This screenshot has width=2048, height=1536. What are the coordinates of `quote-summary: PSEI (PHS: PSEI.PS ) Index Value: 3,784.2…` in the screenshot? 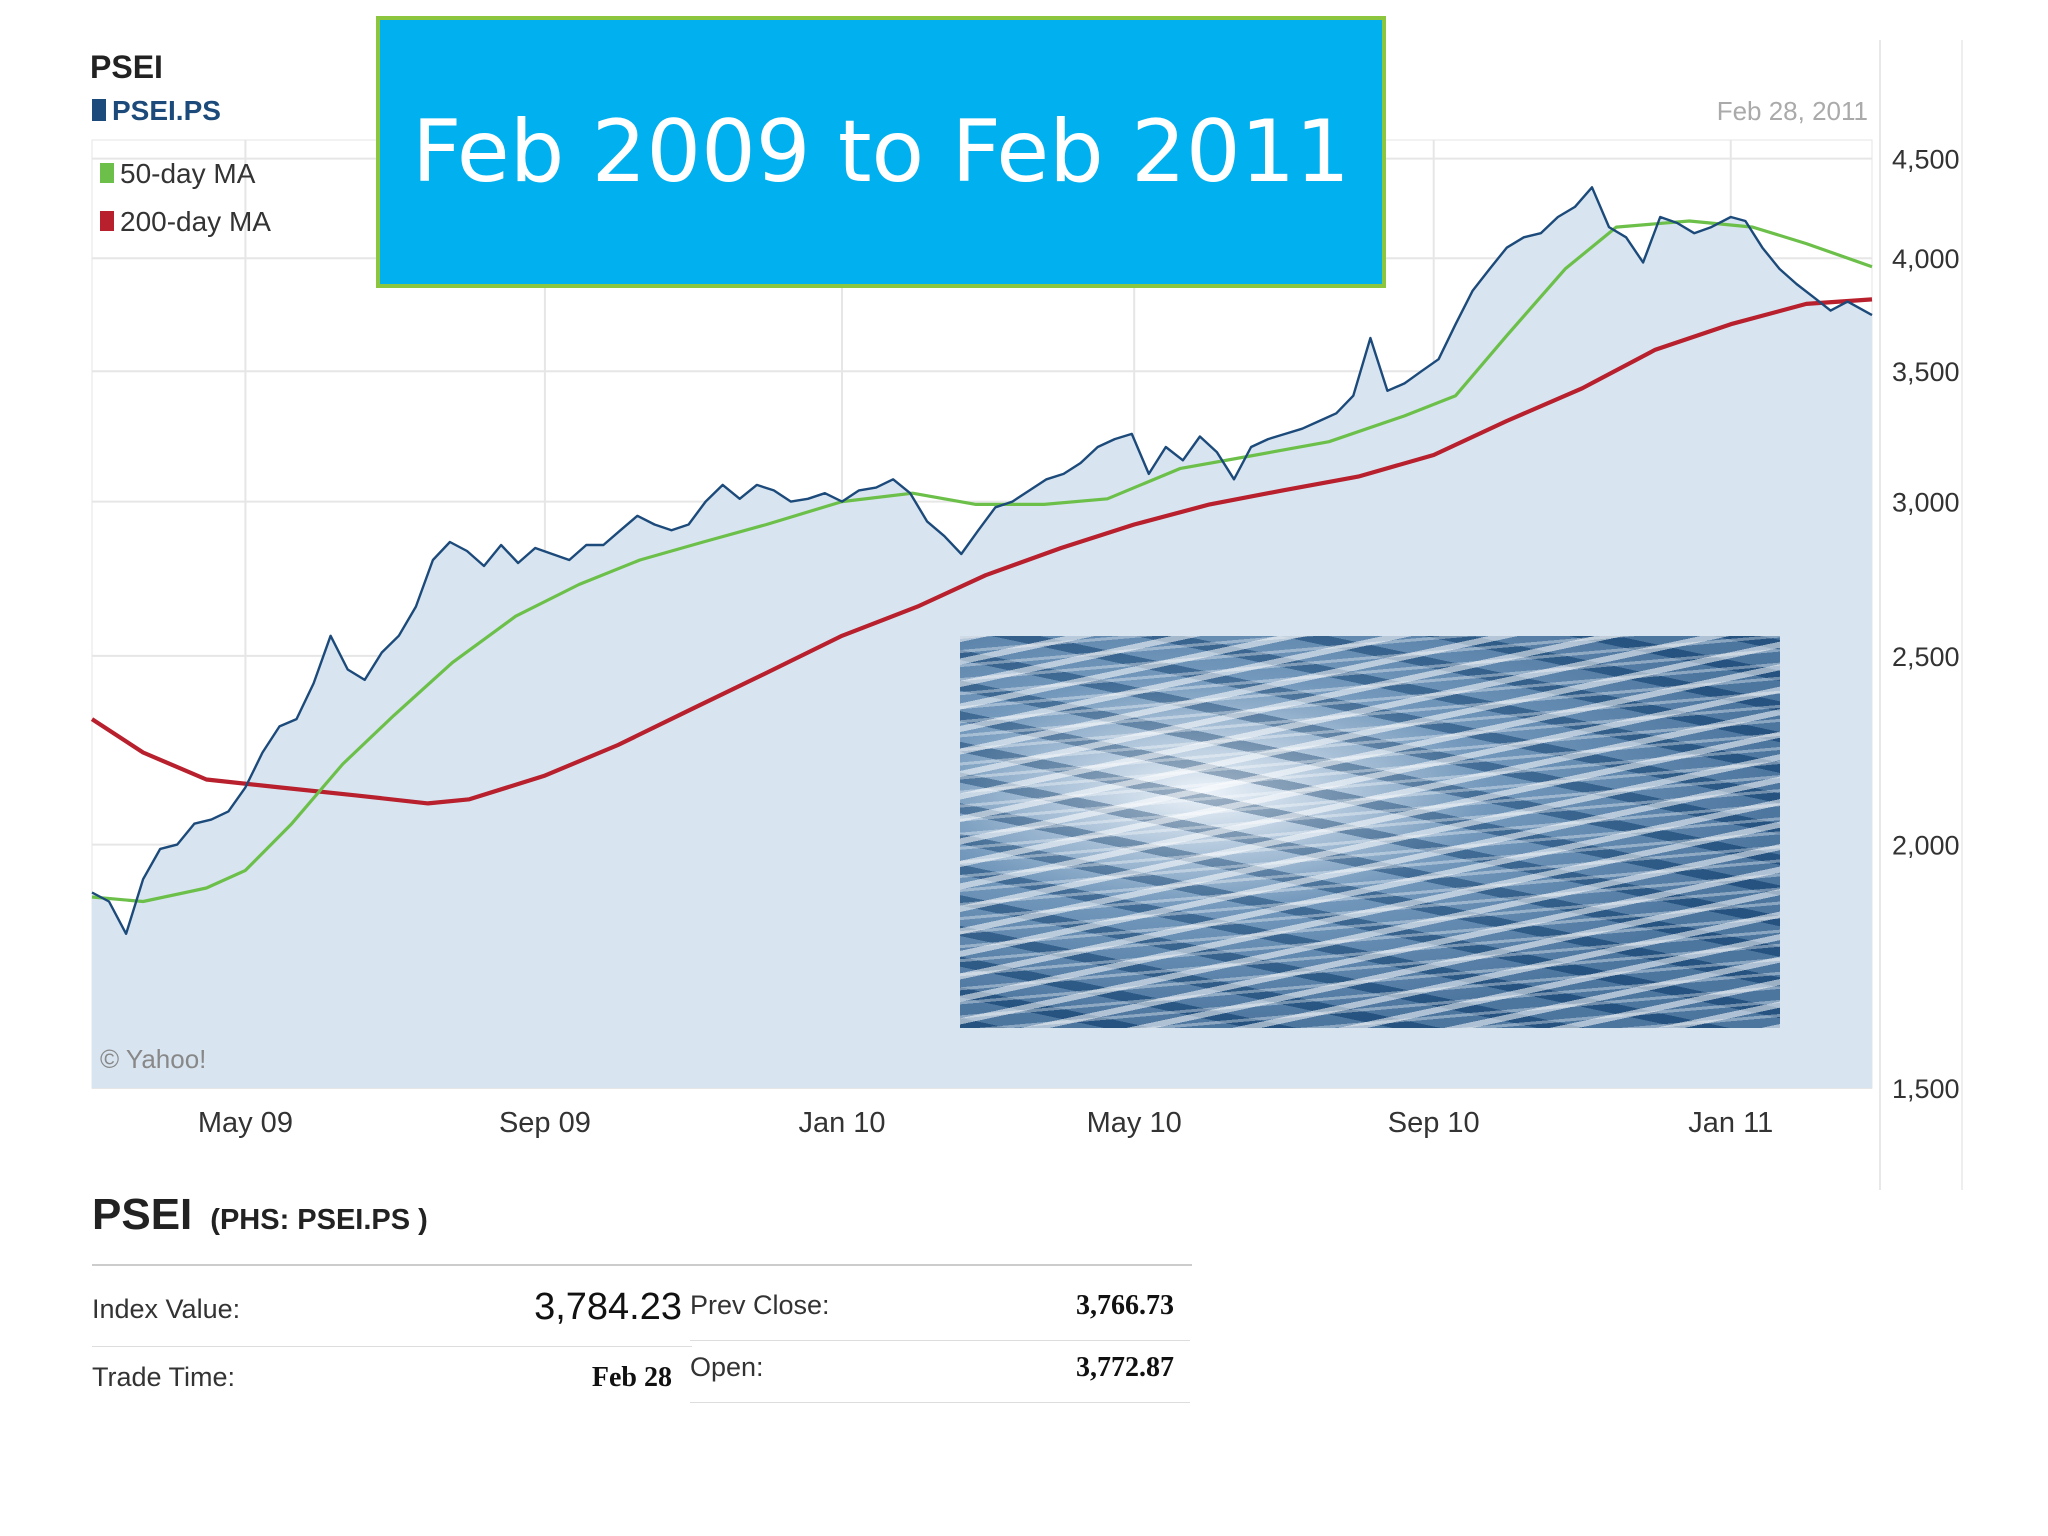 It's located at (642, 1296).